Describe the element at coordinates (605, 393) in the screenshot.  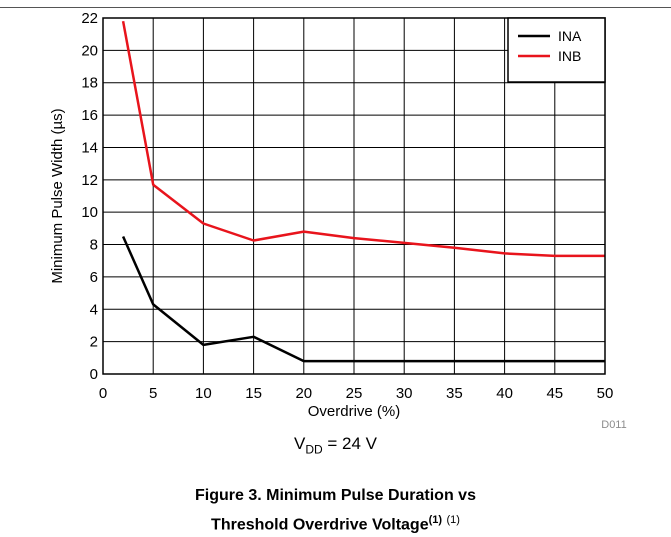
I see `x-tick-label: 50` at that location.